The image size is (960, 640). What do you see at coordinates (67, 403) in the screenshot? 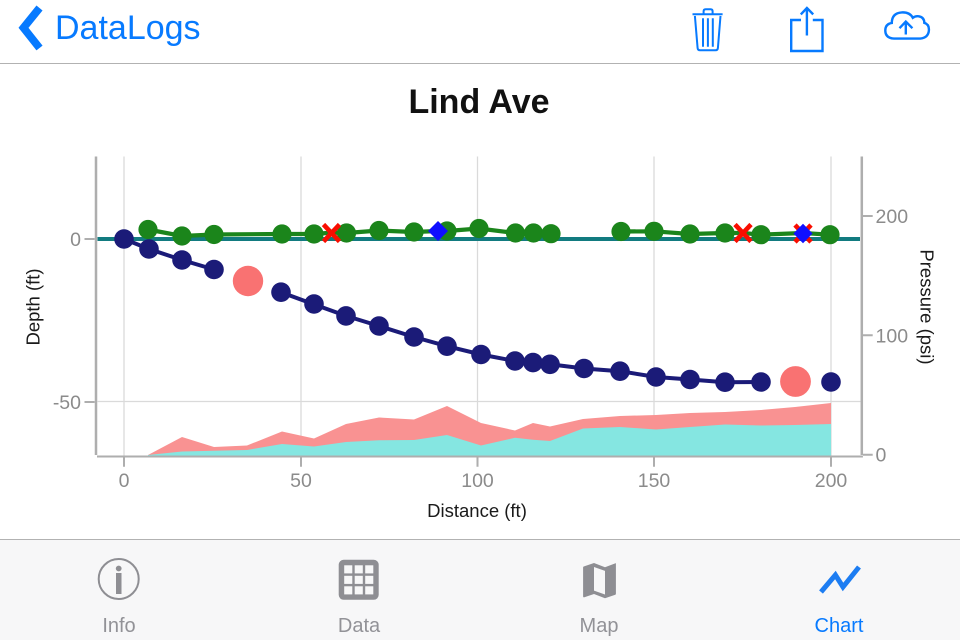
I see `svg-text: -50` at bounding box center [67, 403].